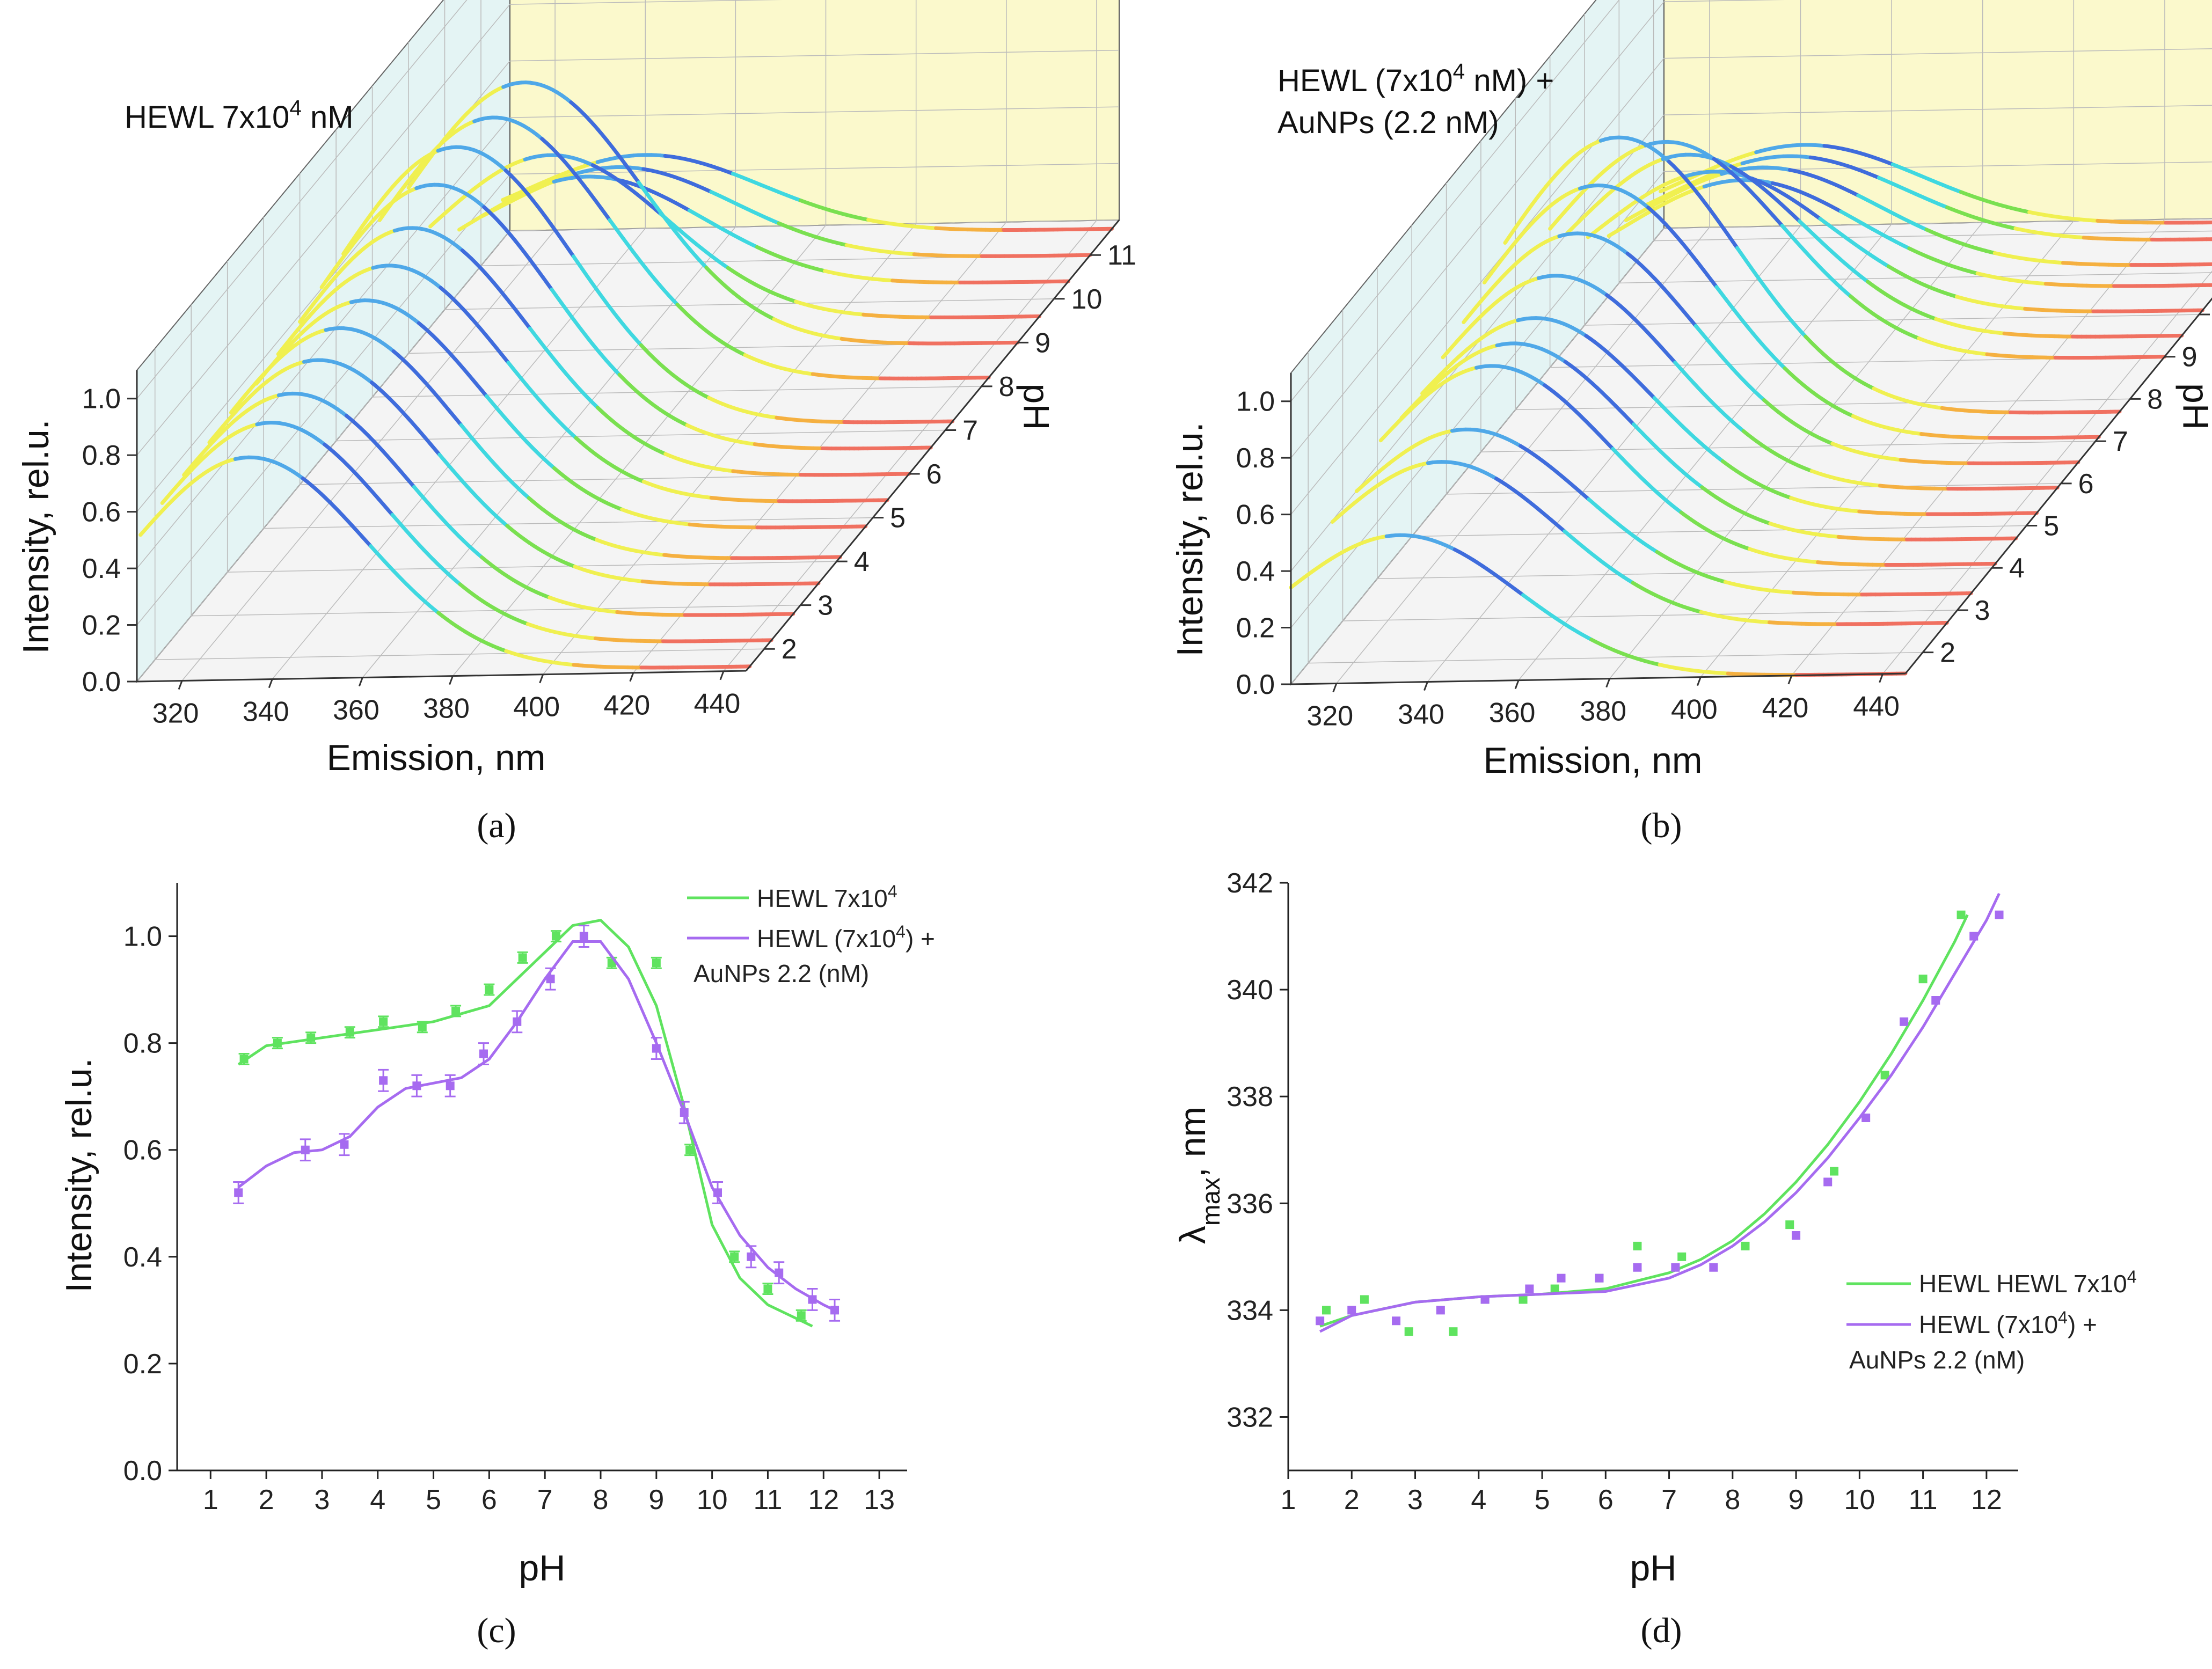 Image resolution: width=2212 pixels, height=1669 pixels. What do you see at coordinates (934, 474) in the screenshot?
I see `z-tick-label: 6` at bounding box center [934, 474].